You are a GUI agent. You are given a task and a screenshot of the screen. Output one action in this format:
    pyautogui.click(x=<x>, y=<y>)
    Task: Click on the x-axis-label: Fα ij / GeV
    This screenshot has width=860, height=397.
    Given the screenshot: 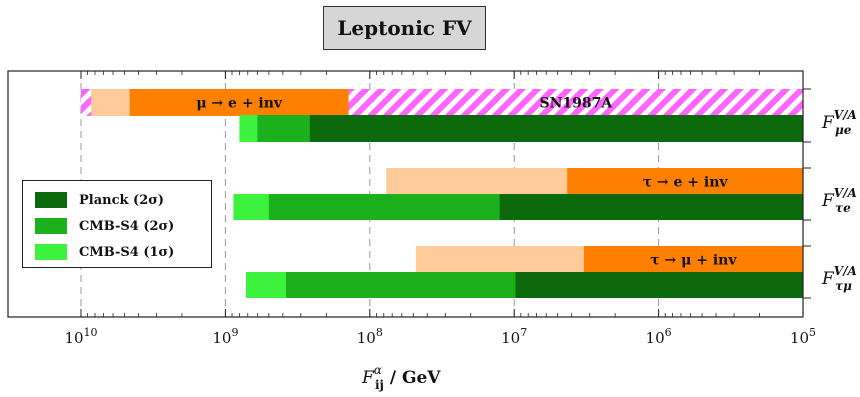 What is the action you would take?
    pyautogui.click(x=401, y=377)
    